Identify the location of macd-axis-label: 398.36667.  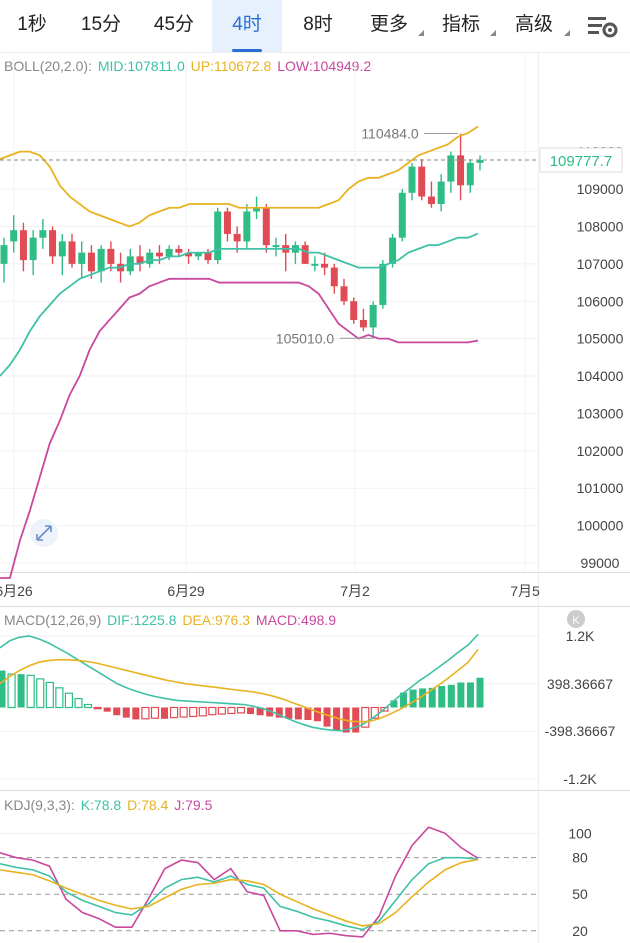
(580, 684).